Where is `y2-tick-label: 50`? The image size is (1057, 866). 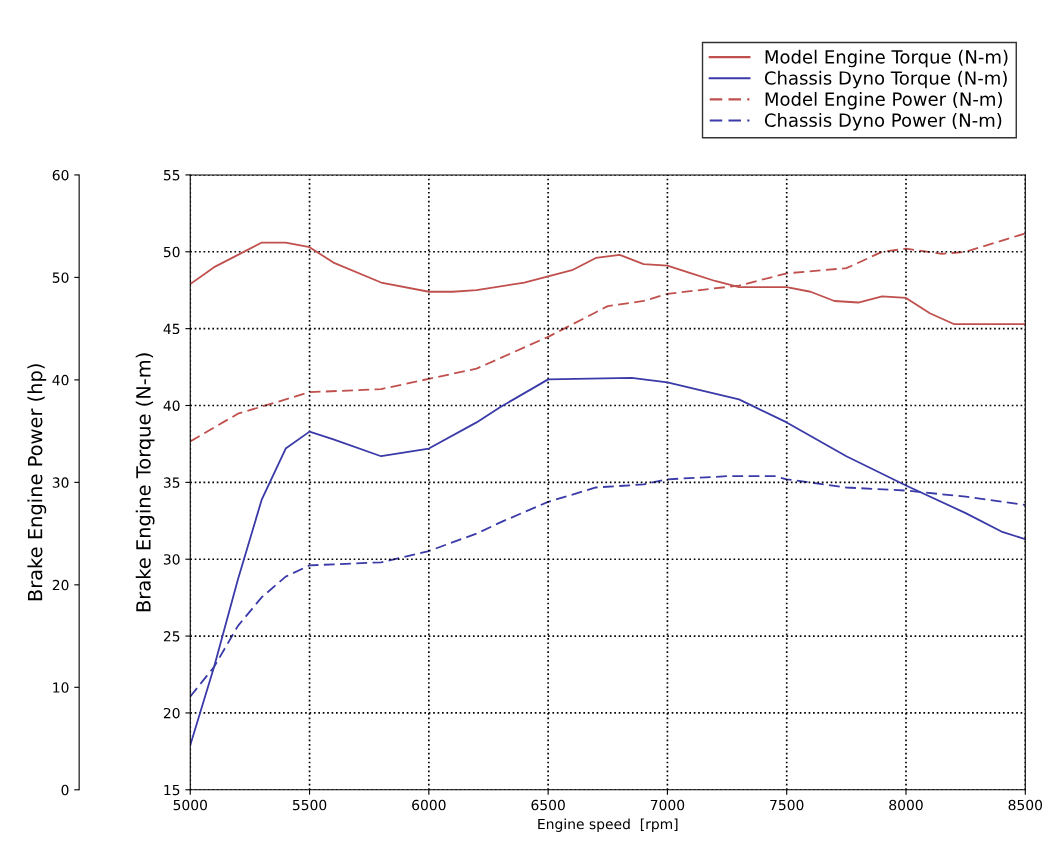 y2-tick-label: 50 is located at coordinates (60, 277).